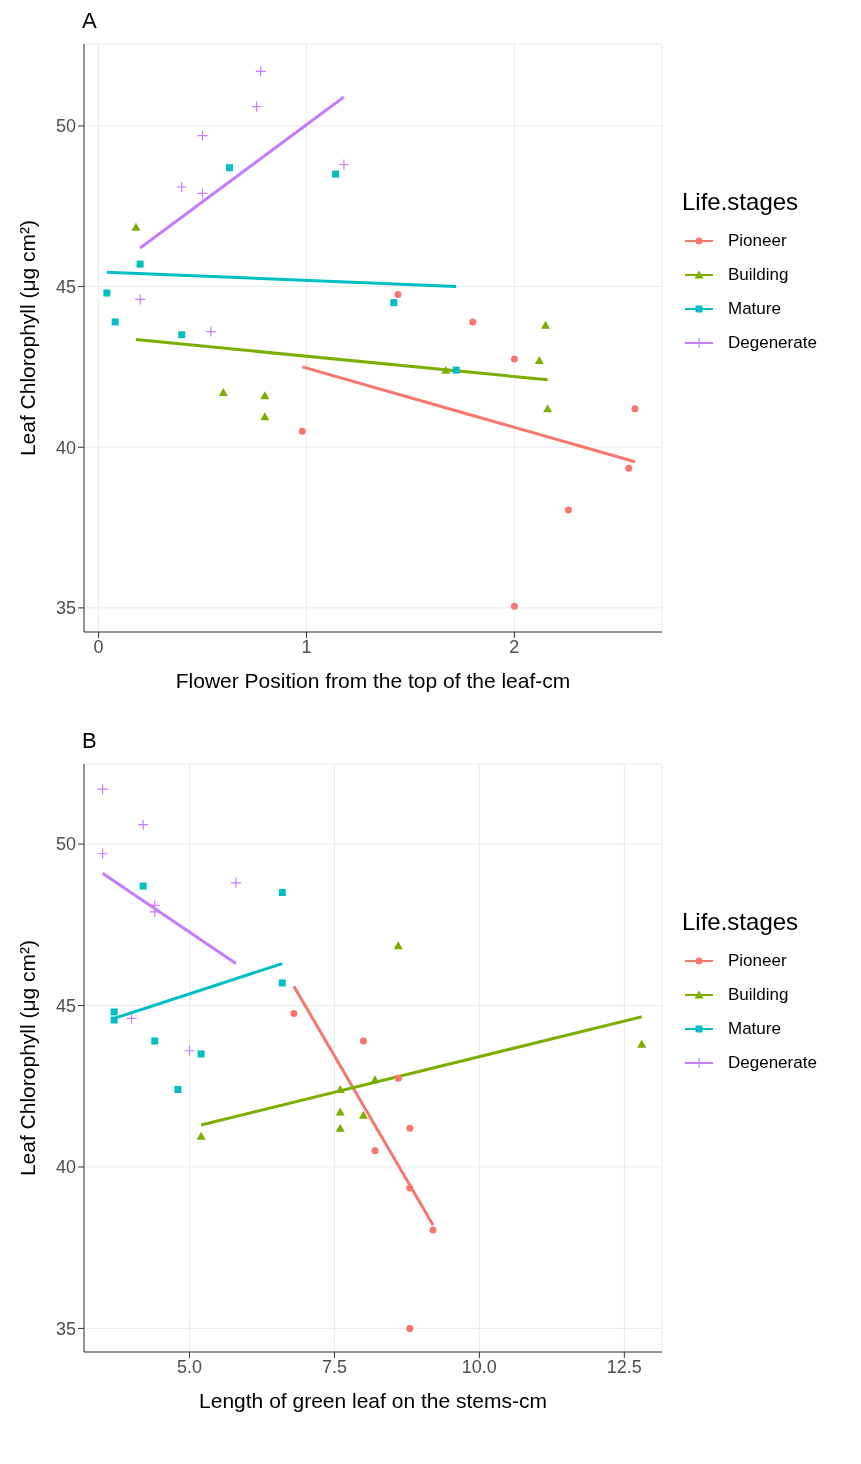 This screenshot has height=1464, width=861. I want to click on chart-title: A, so click(89, 21).